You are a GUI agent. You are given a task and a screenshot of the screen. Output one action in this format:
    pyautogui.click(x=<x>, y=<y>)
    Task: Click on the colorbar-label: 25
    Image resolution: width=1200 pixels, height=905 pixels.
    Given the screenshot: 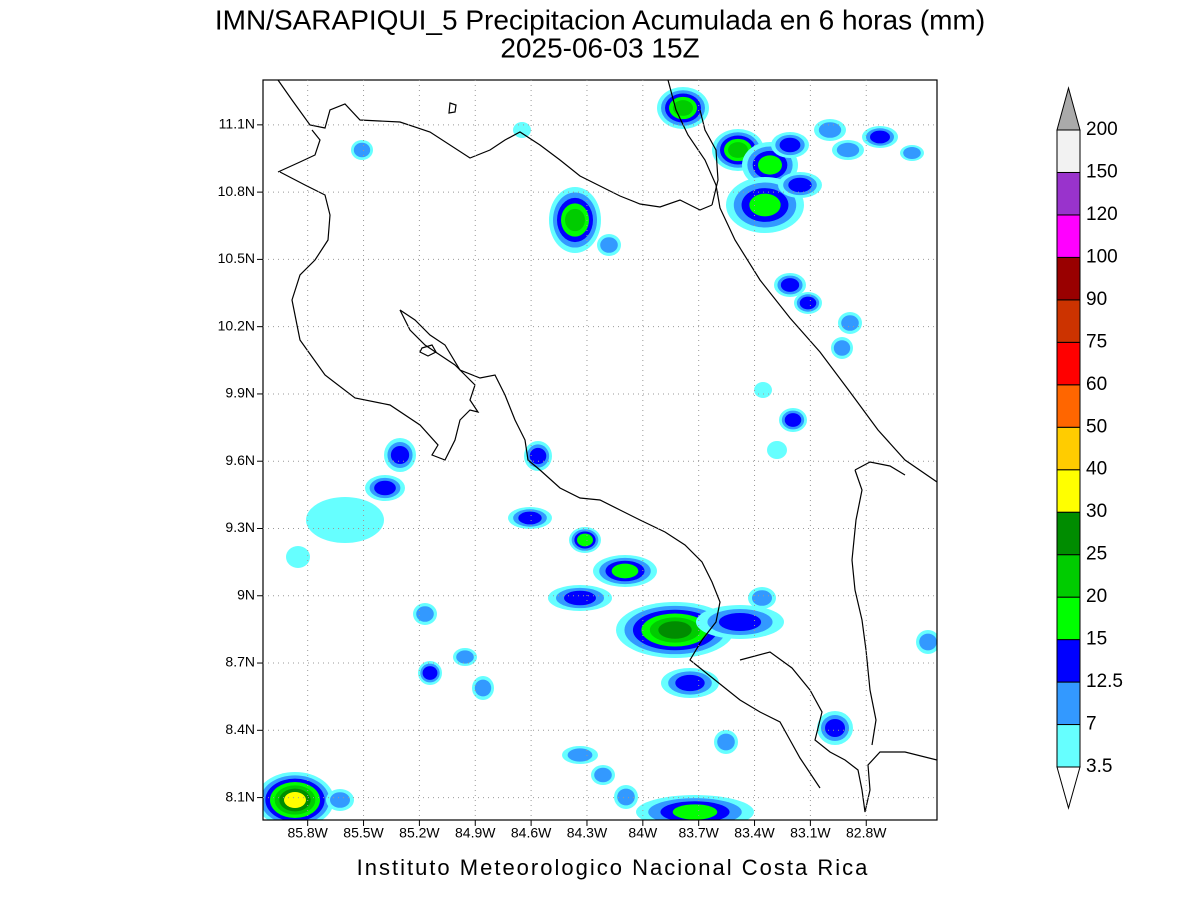 What is the action you would take?
    pyautogui.click(x=1096, y=554)
    